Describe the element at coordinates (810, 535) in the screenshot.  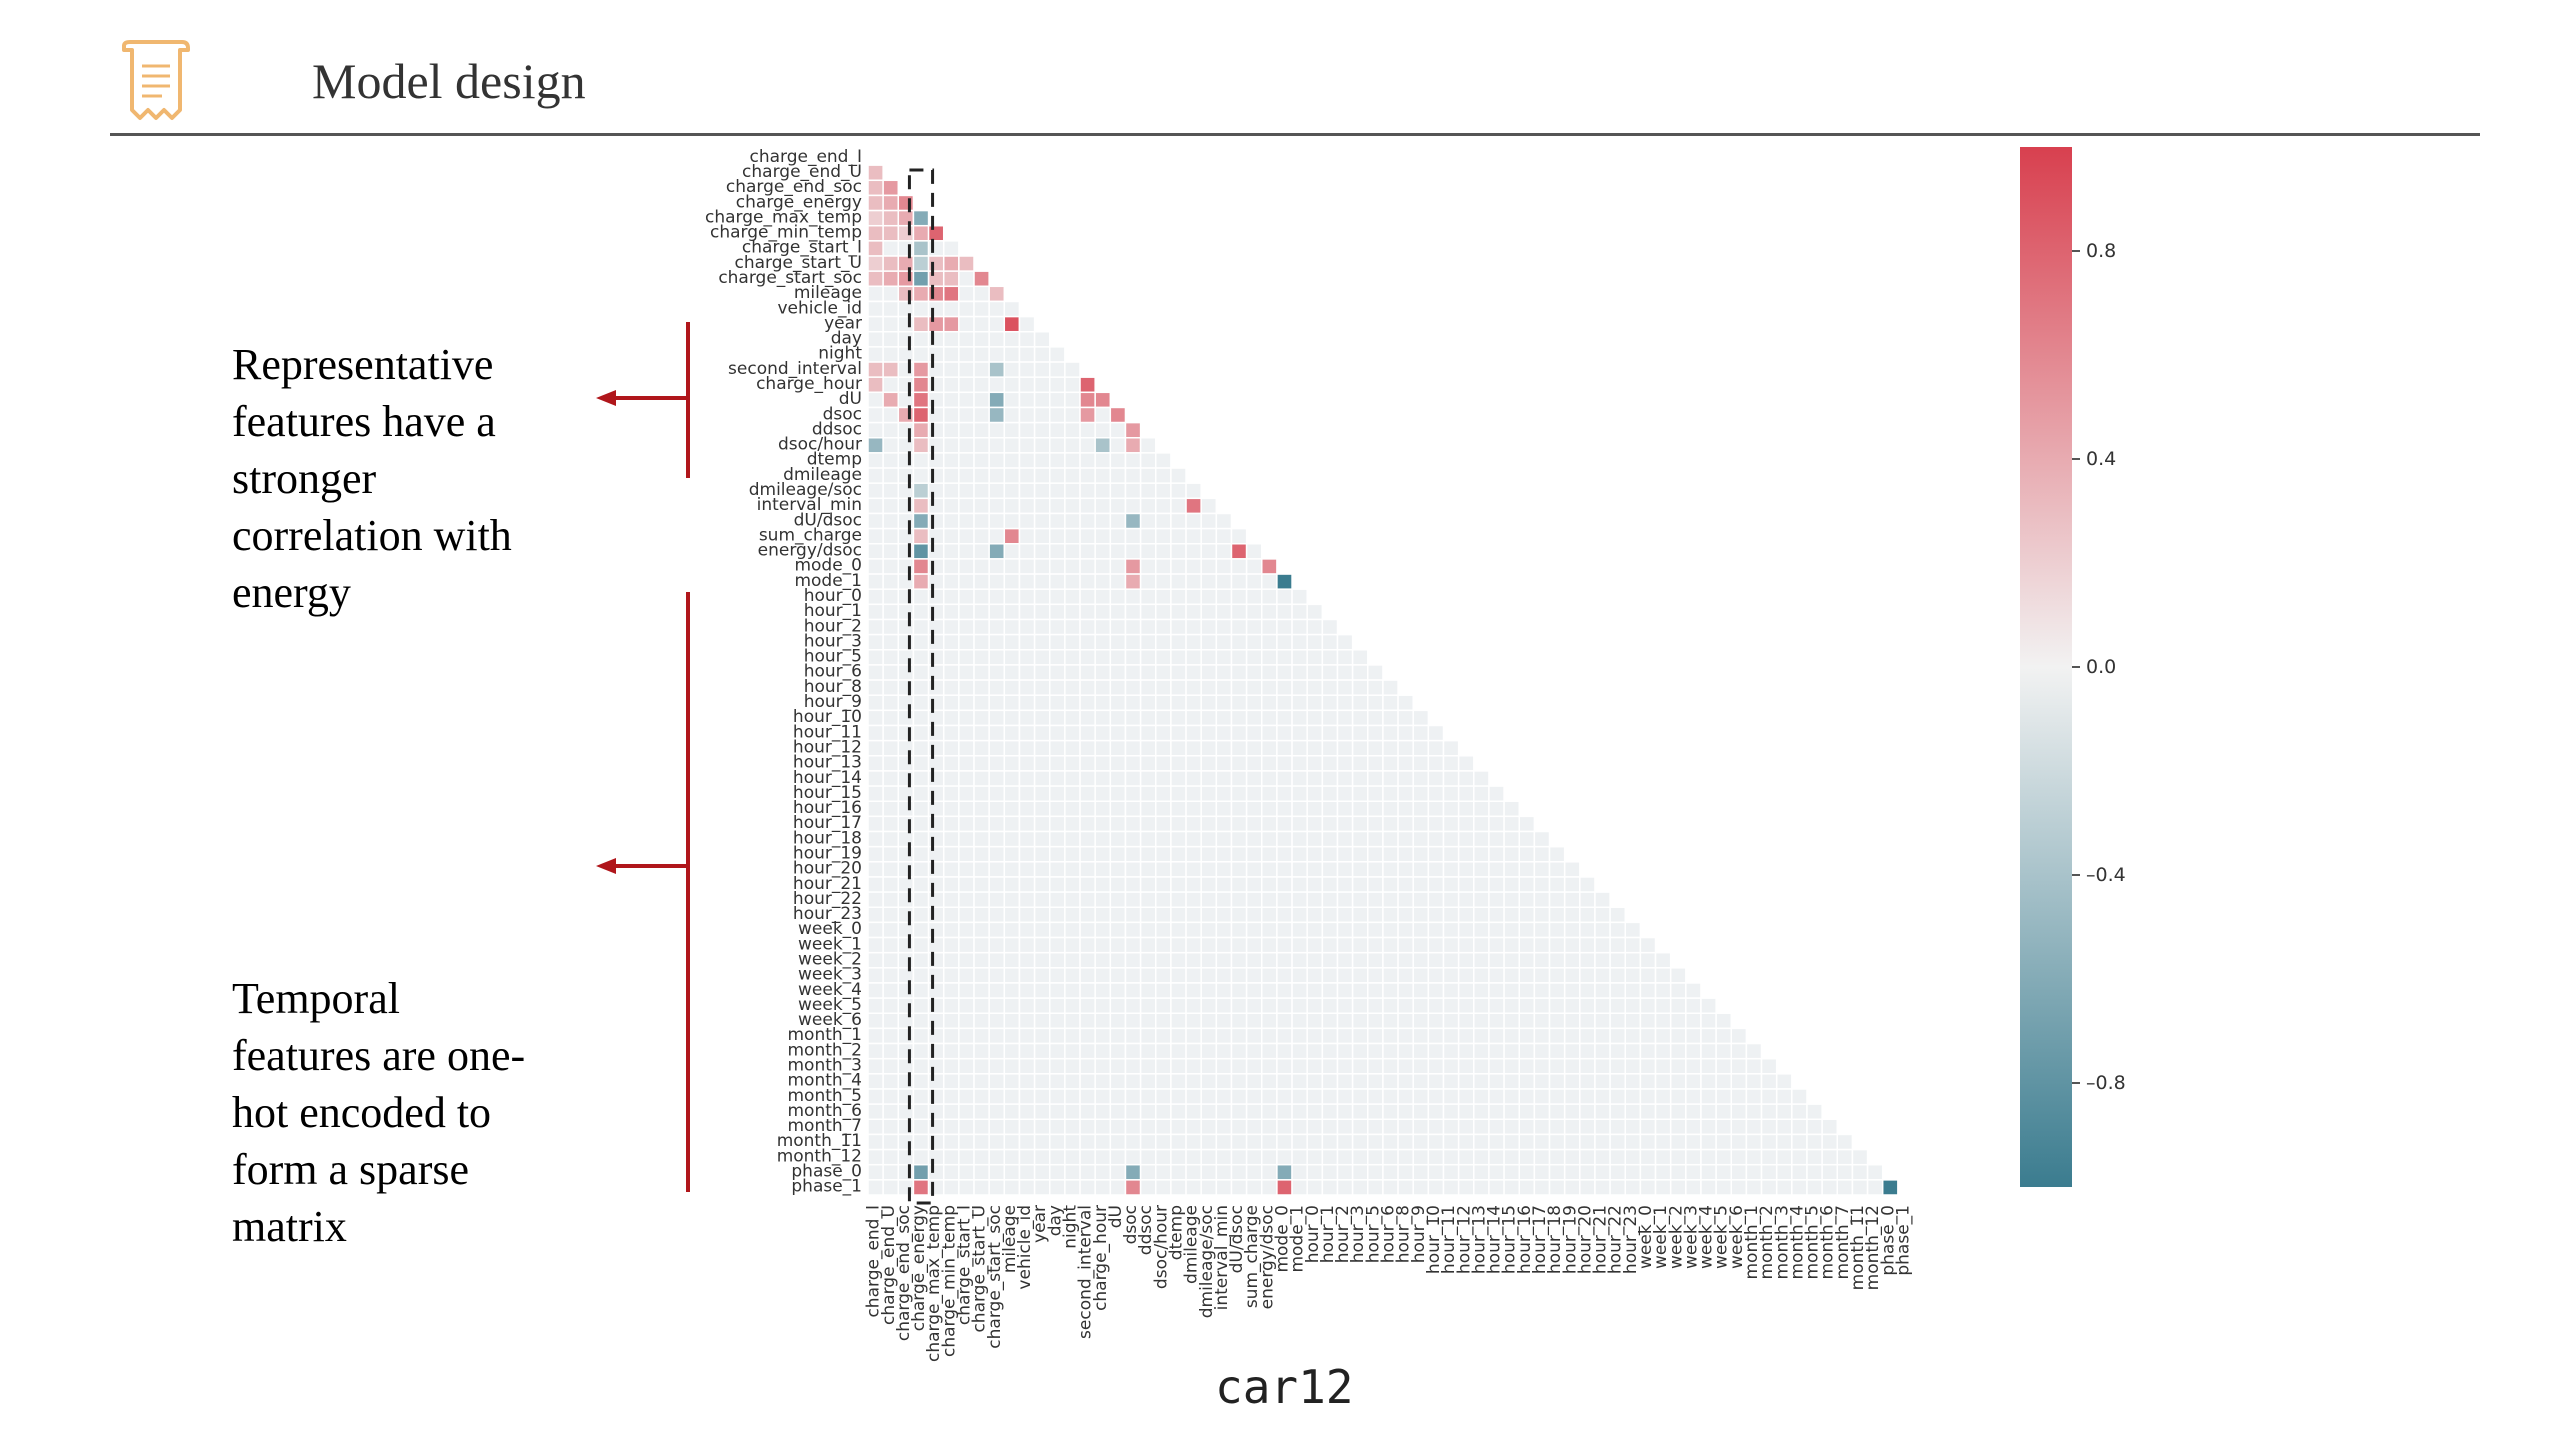
I see `y-tick-label: sum_charge` at that location.